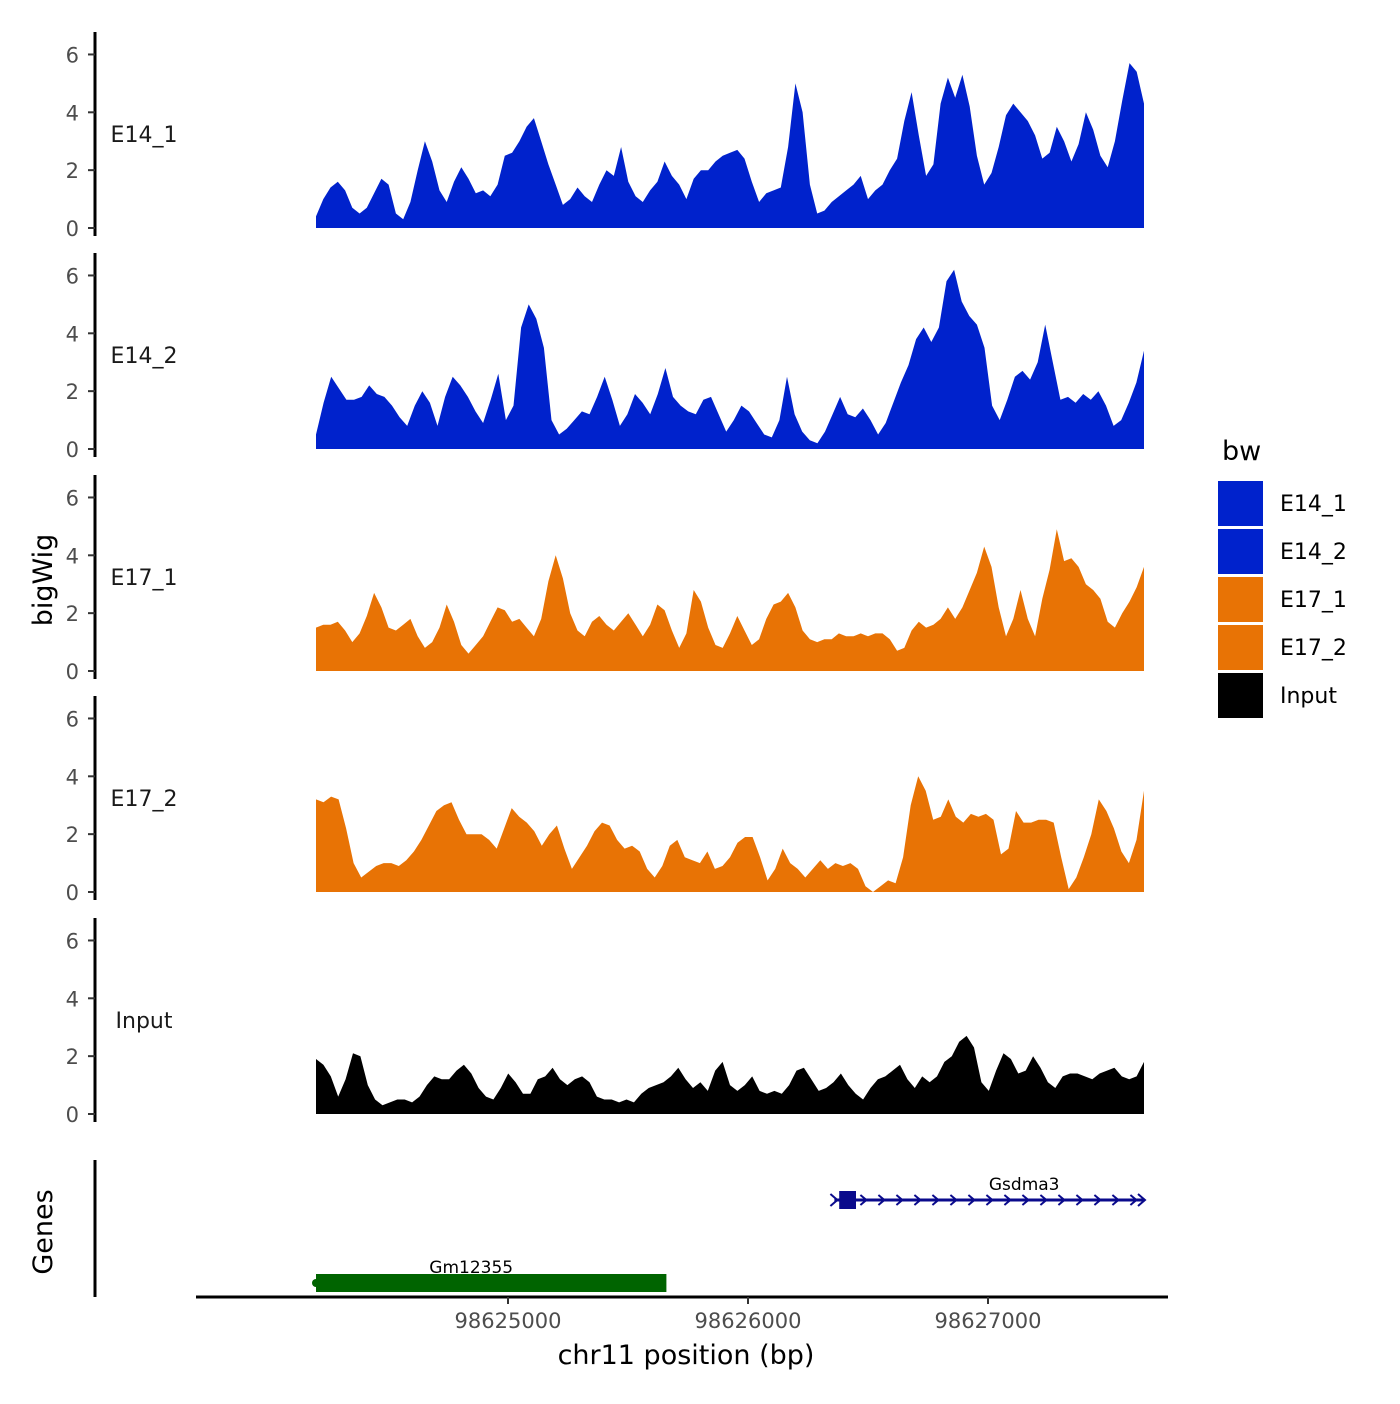 The width and height of the screenshot is (1400, 1404). I want to click on track-panel-e17-1: 0 2 4 6 E17_1, so click(605, 579).